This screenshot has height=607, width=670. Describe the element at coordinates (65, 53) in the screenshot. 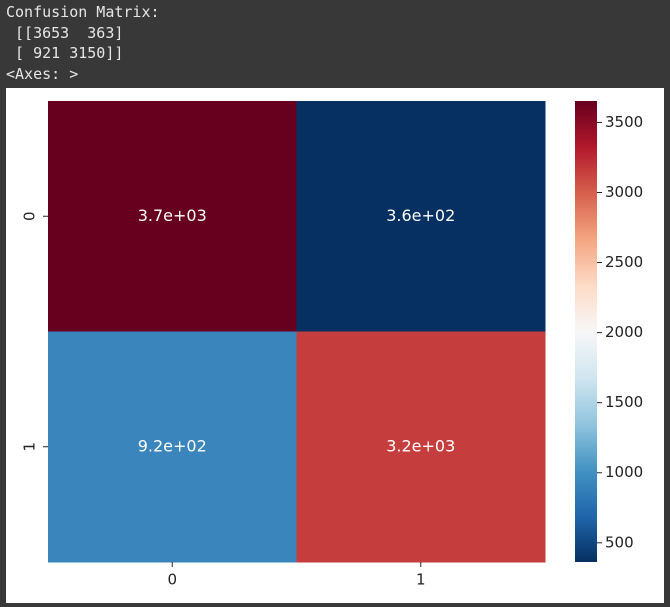

I see `output-line: [ 921 3150]]` at that location.